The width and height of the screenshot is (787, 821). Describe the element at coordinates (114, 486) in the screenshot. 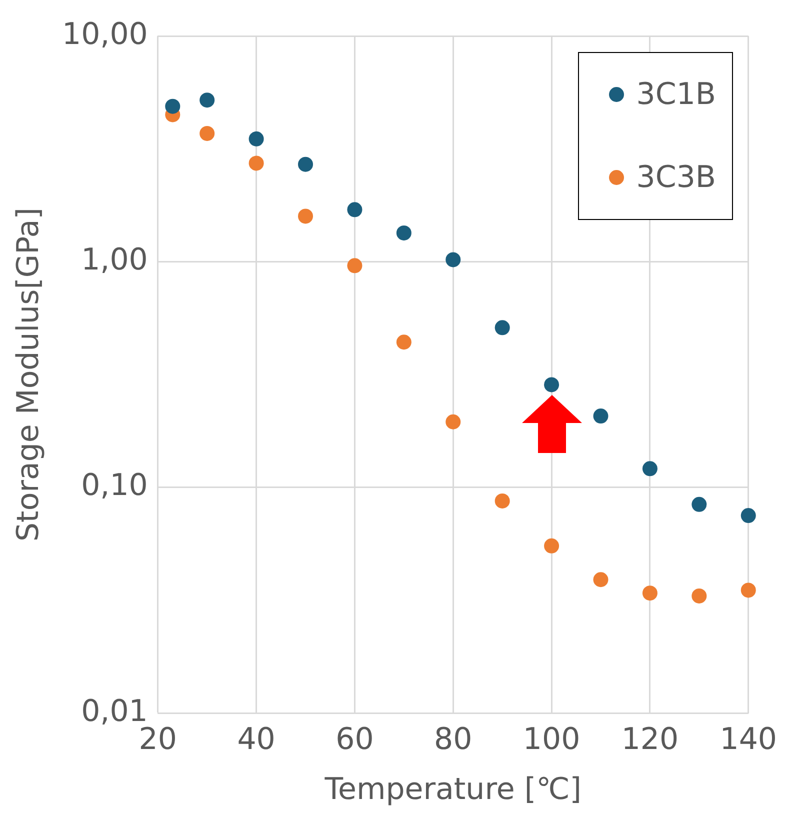

I see `y-tick-label: 0,10` at that location.